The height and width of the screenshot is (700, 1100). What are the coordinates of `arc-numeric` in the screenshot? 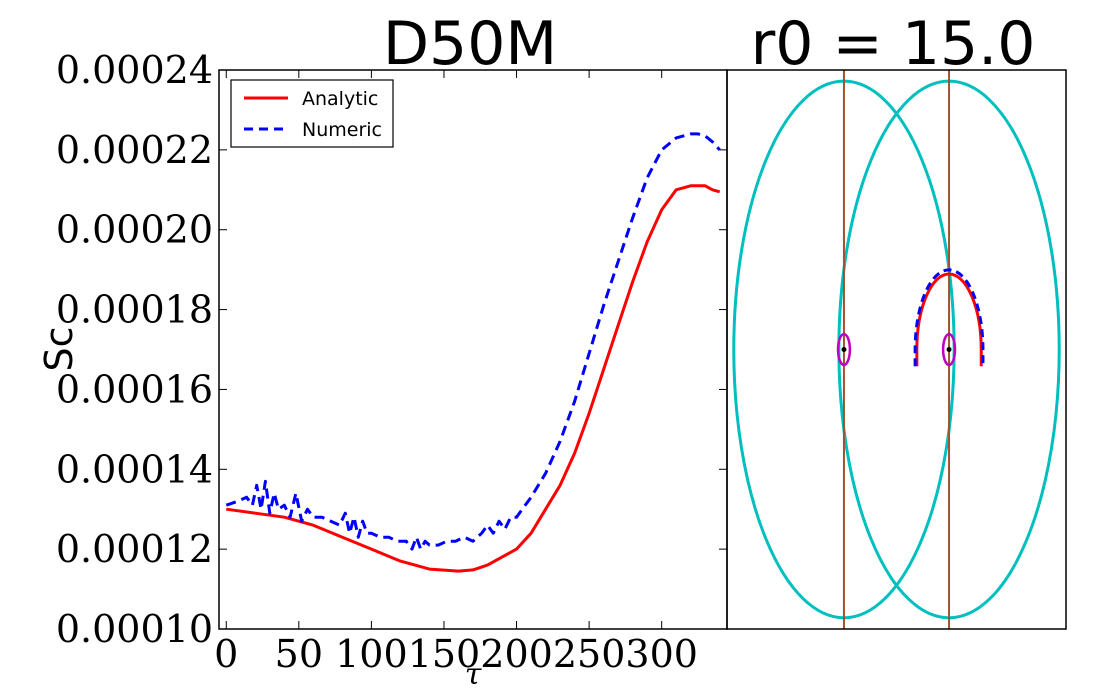 It's located at (949, 317).